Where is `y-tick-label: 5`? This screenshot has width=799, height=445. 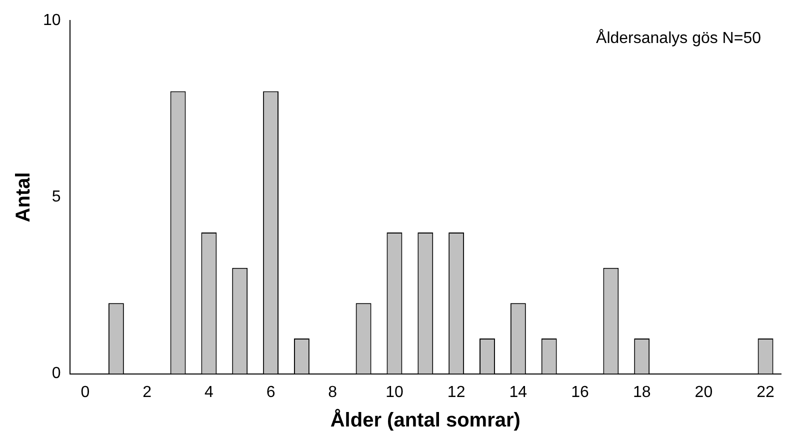
y-tick-label: 5 is located at coordinates (56, 197).